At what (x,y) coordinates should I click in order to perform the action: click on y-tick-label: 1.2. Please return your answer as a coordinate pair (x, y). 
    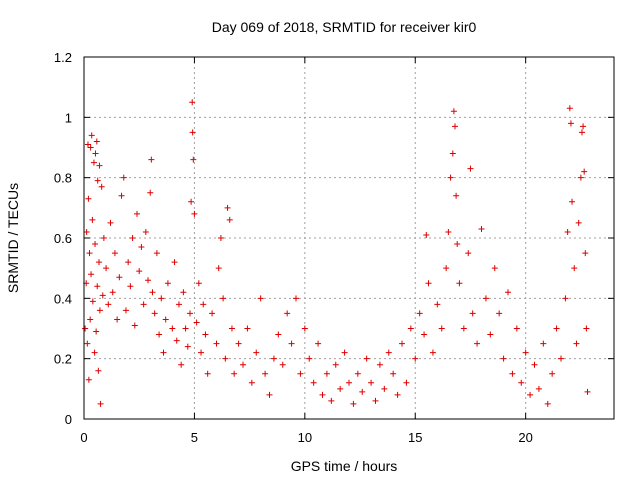
    Looking at the image, I should click on (63, 57).